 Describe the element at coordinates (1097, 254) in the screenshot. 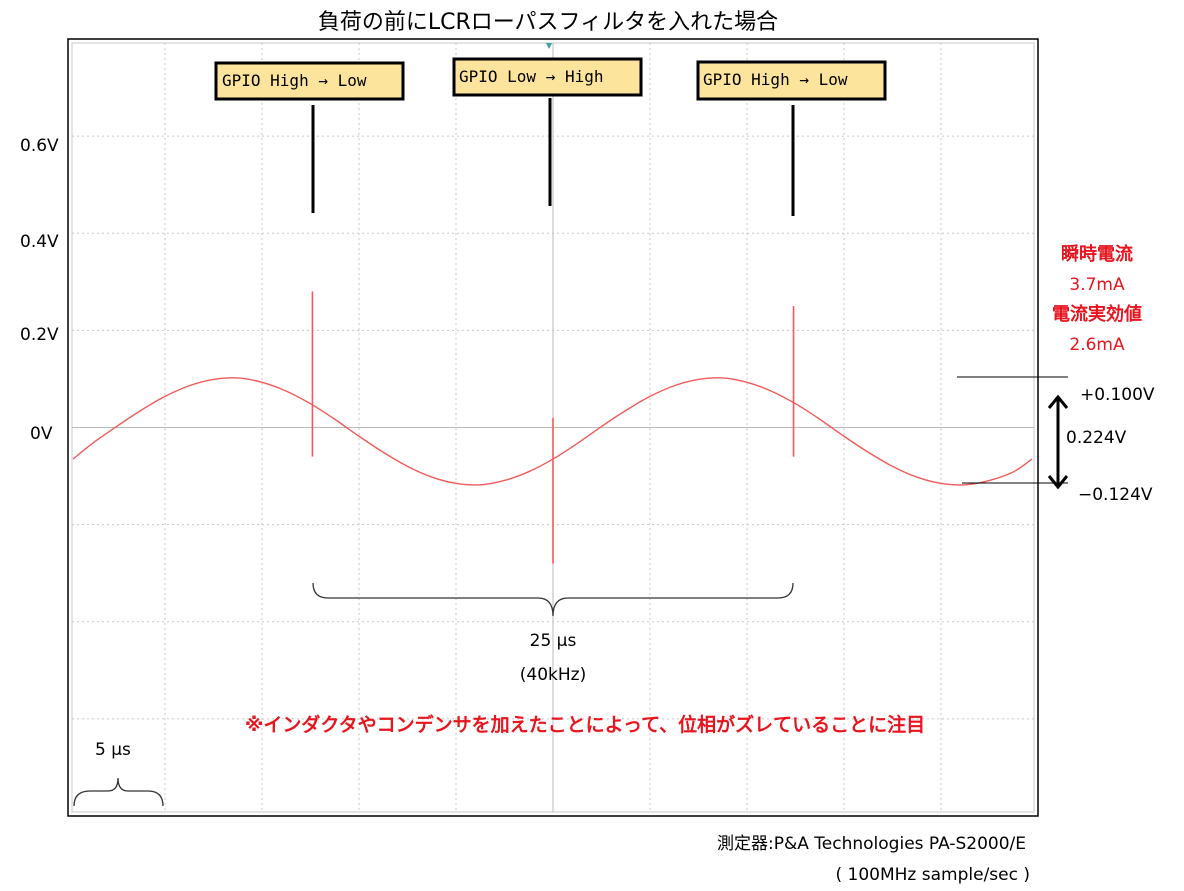

I see `current-peak-title: 瞬時電流` at that location.